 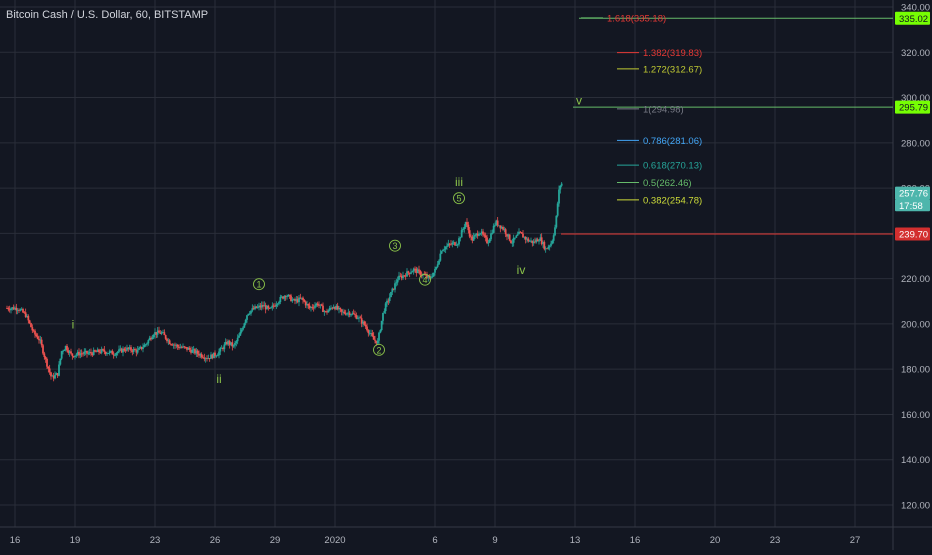 What do you see at coordinates (715, 540) in the screenshot?
I see `x-tick-label: 20` at bounding box center [715, 540].